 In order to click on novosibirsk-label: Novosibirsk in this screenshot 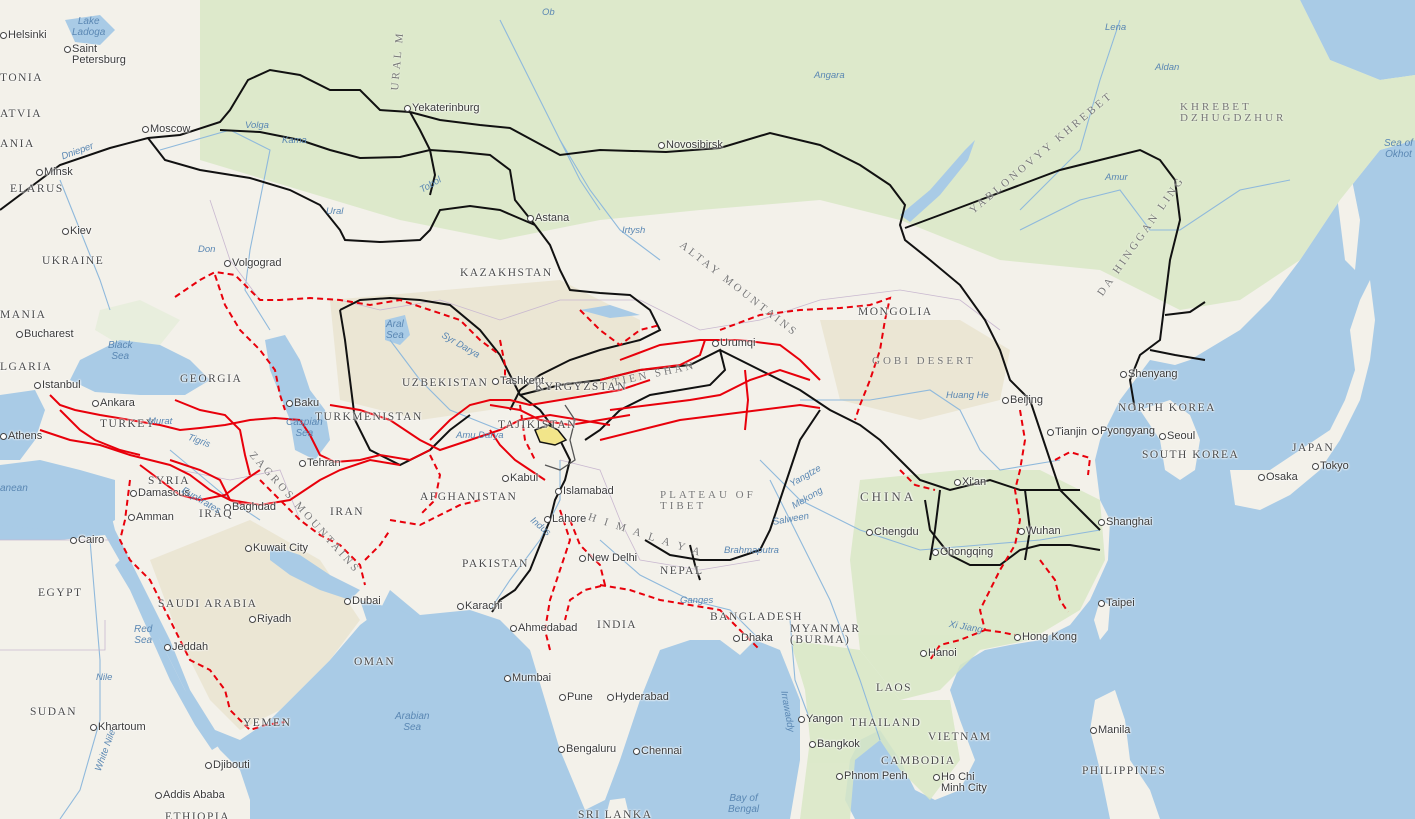, I will do `click(690, 145)`.